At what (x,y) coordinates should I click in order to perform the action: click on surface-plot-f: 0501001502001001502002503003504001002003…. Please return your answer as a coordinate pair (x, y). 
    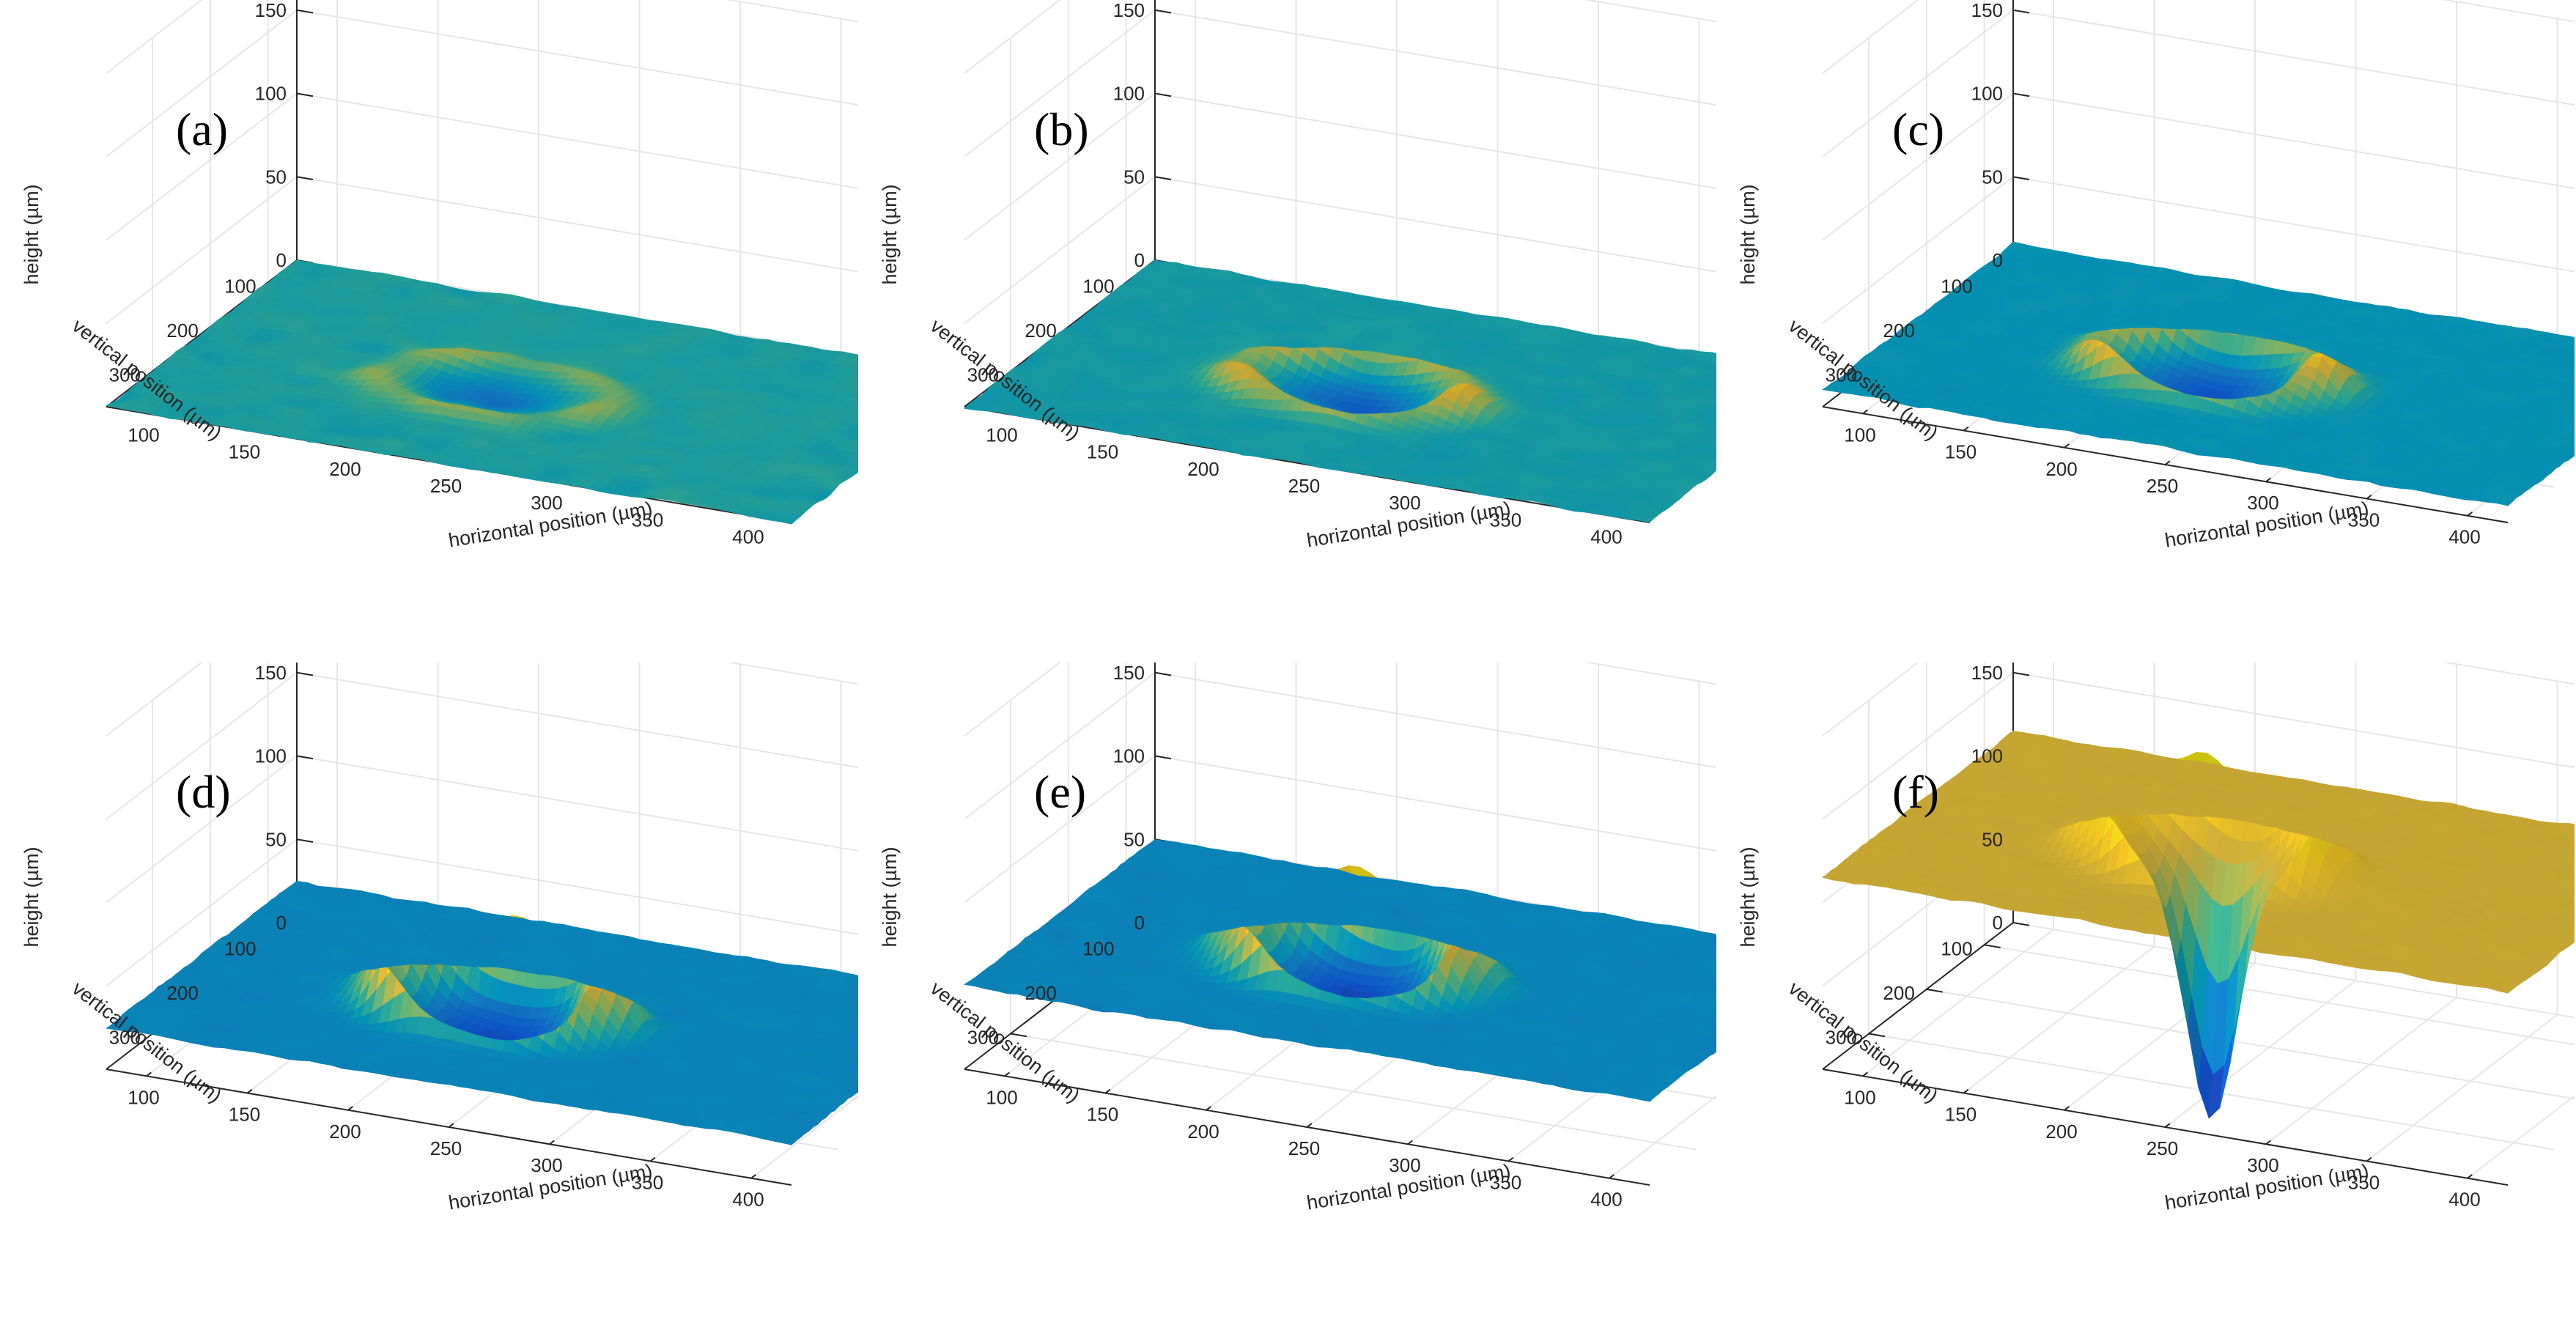
    Looking at the image, I should click on (2156, 938).